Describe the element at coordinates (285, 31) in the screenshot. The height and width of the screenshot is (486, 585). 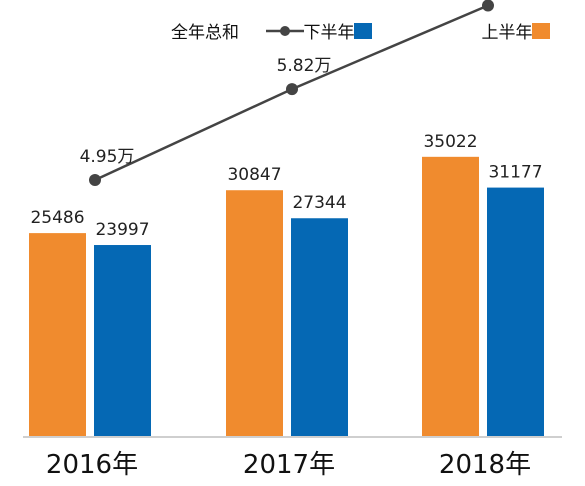
I see `legend-dot` at that location.